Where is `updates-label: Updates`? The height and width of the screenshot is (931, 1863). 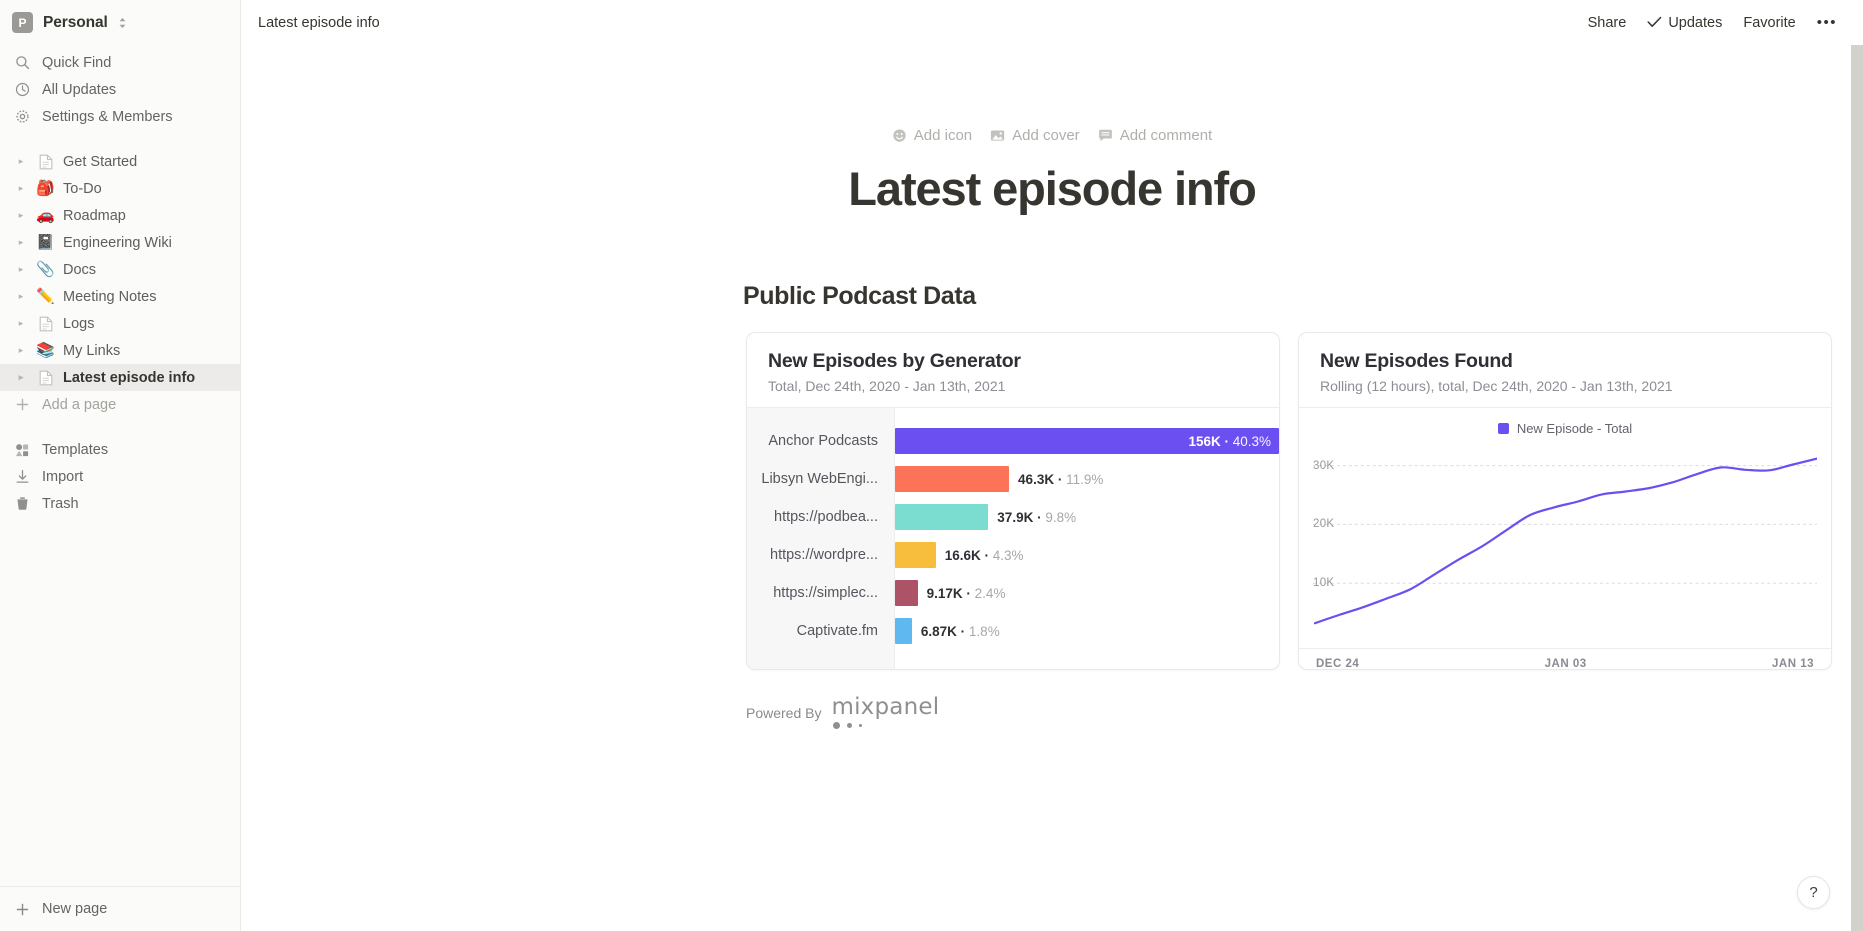
updates-label: Updates is located at coordinates (1695, 22).